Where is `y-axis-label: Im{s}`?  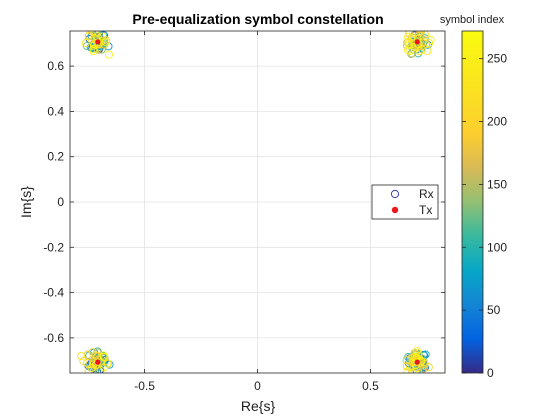
y-axis-label: Im{s} is located at coordinates (26, 202).